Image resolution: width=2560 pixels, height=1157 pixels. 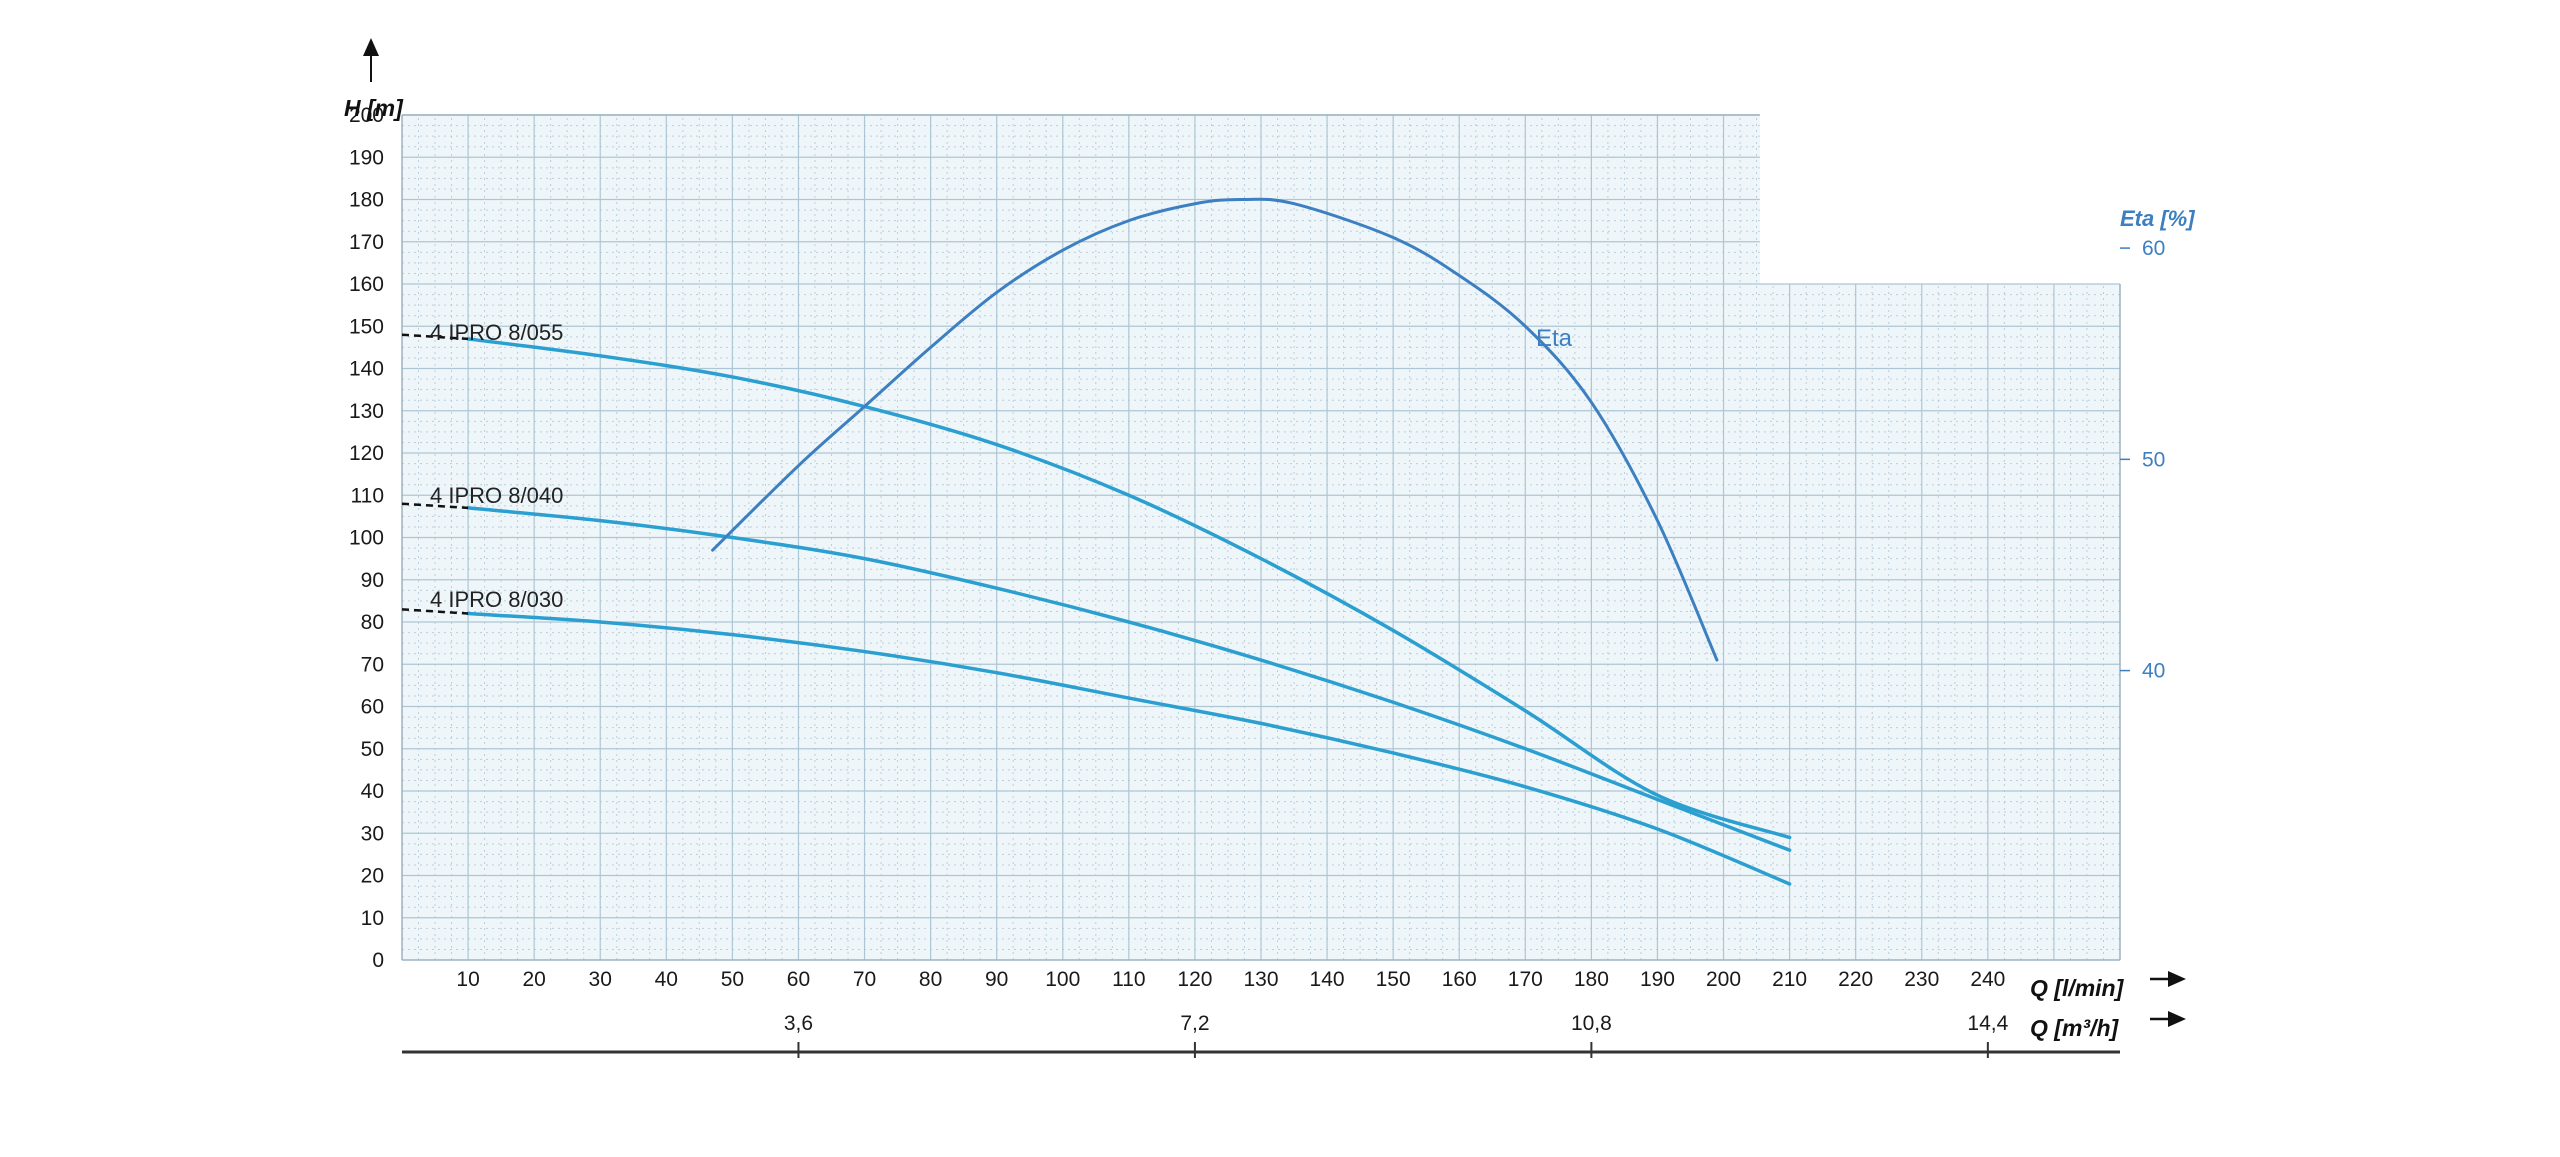 What do you see at coordinates (496, 495) in the screenshot?
I see `pump-curve-label: 4 IPRO 8/040` at bounding box center [496, 495].